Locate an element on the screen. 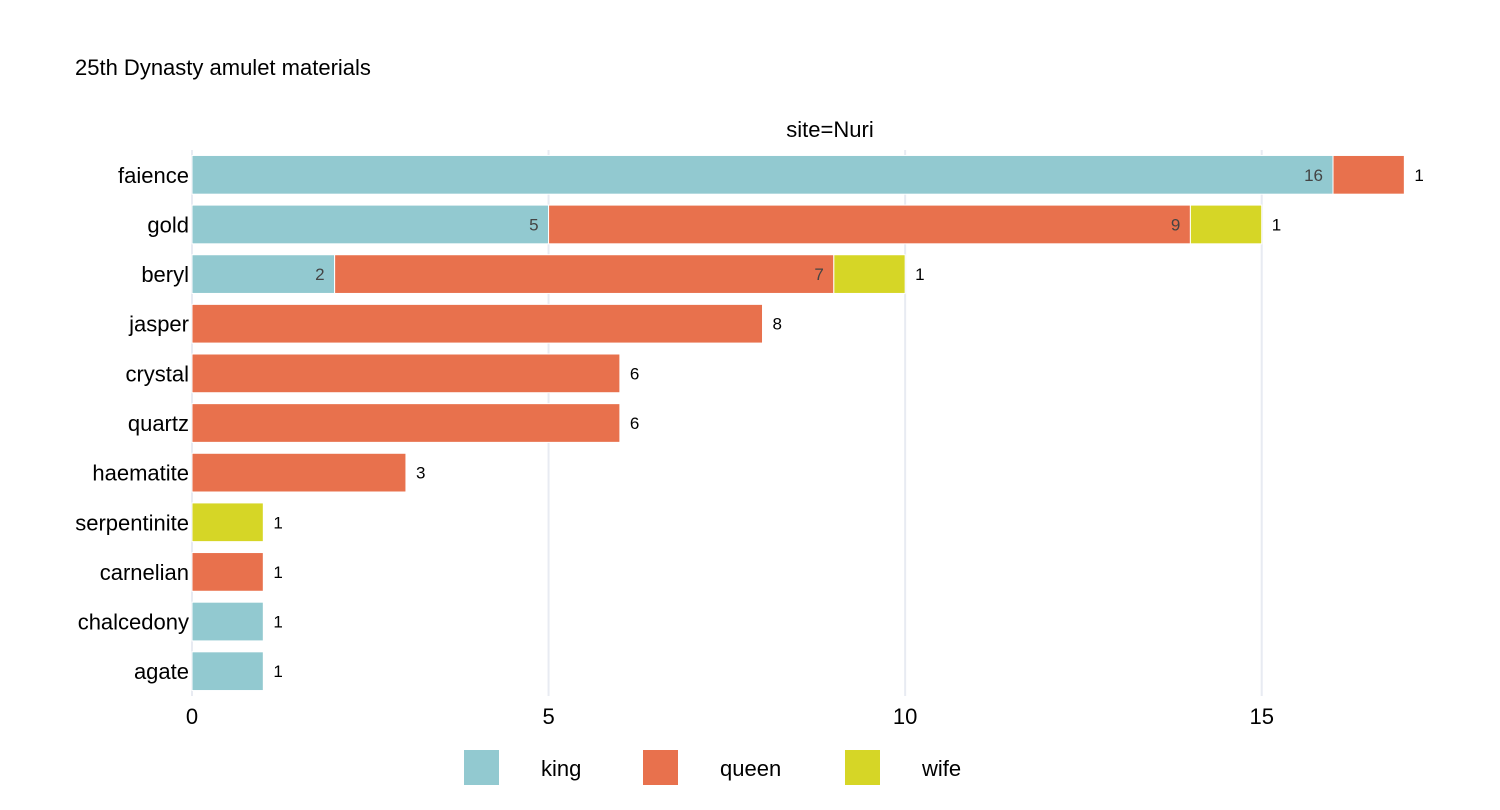 The width and height of the screenshot is (1500, 810). legend-label-king: king is located at coordinates (561, 768).